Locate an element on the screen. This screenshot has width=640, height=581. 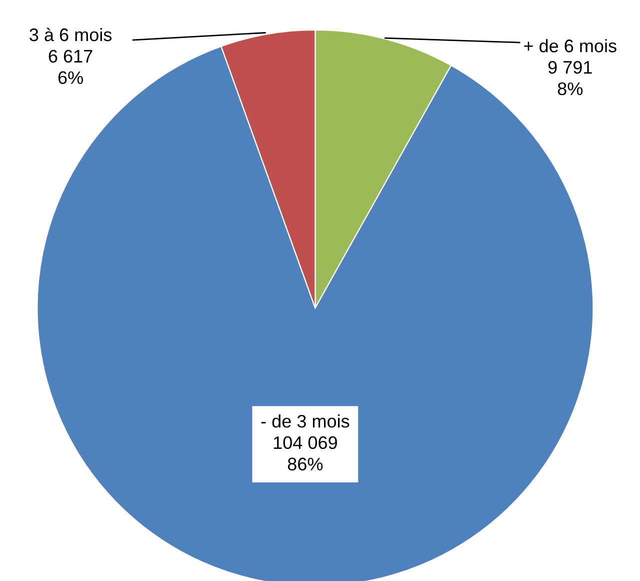
data-label: 6 617 6% is located at coordinates (70, 67).